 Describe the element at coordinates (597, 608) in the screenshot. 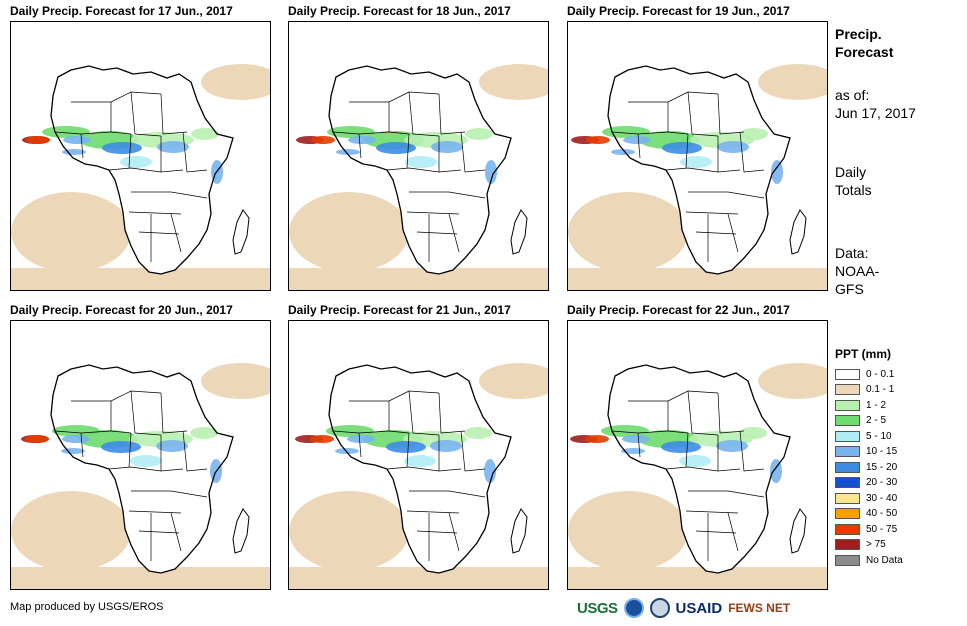

I see `usgs-logo: USGS` at that location.